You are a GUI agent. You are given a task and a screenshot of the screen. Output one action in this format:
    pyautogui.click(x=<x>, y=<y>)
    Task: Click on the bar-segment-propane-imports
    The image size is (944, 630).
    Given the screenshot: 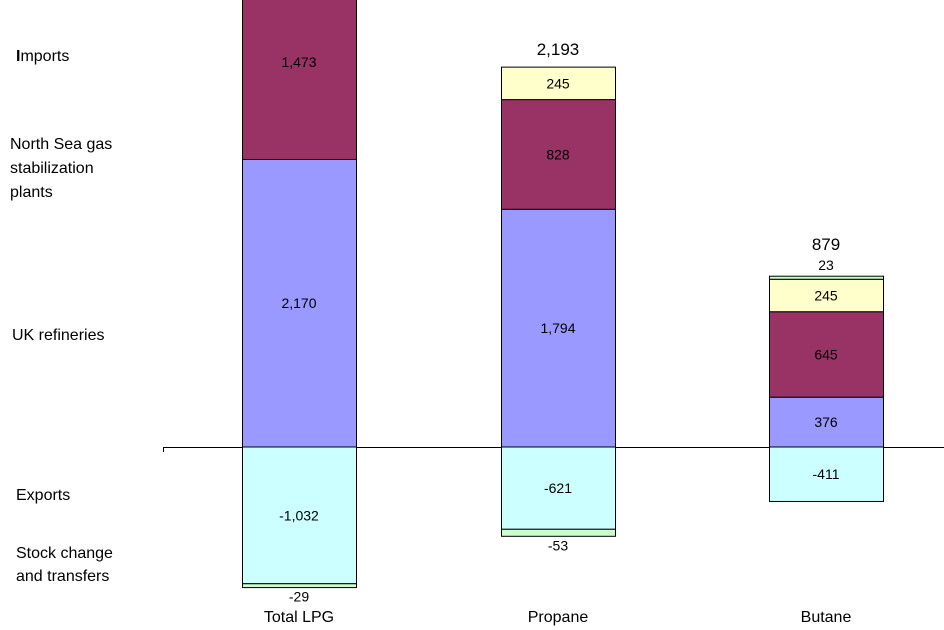 What is the action you would take?
    pyautogui.click(x=558, y=83)
    